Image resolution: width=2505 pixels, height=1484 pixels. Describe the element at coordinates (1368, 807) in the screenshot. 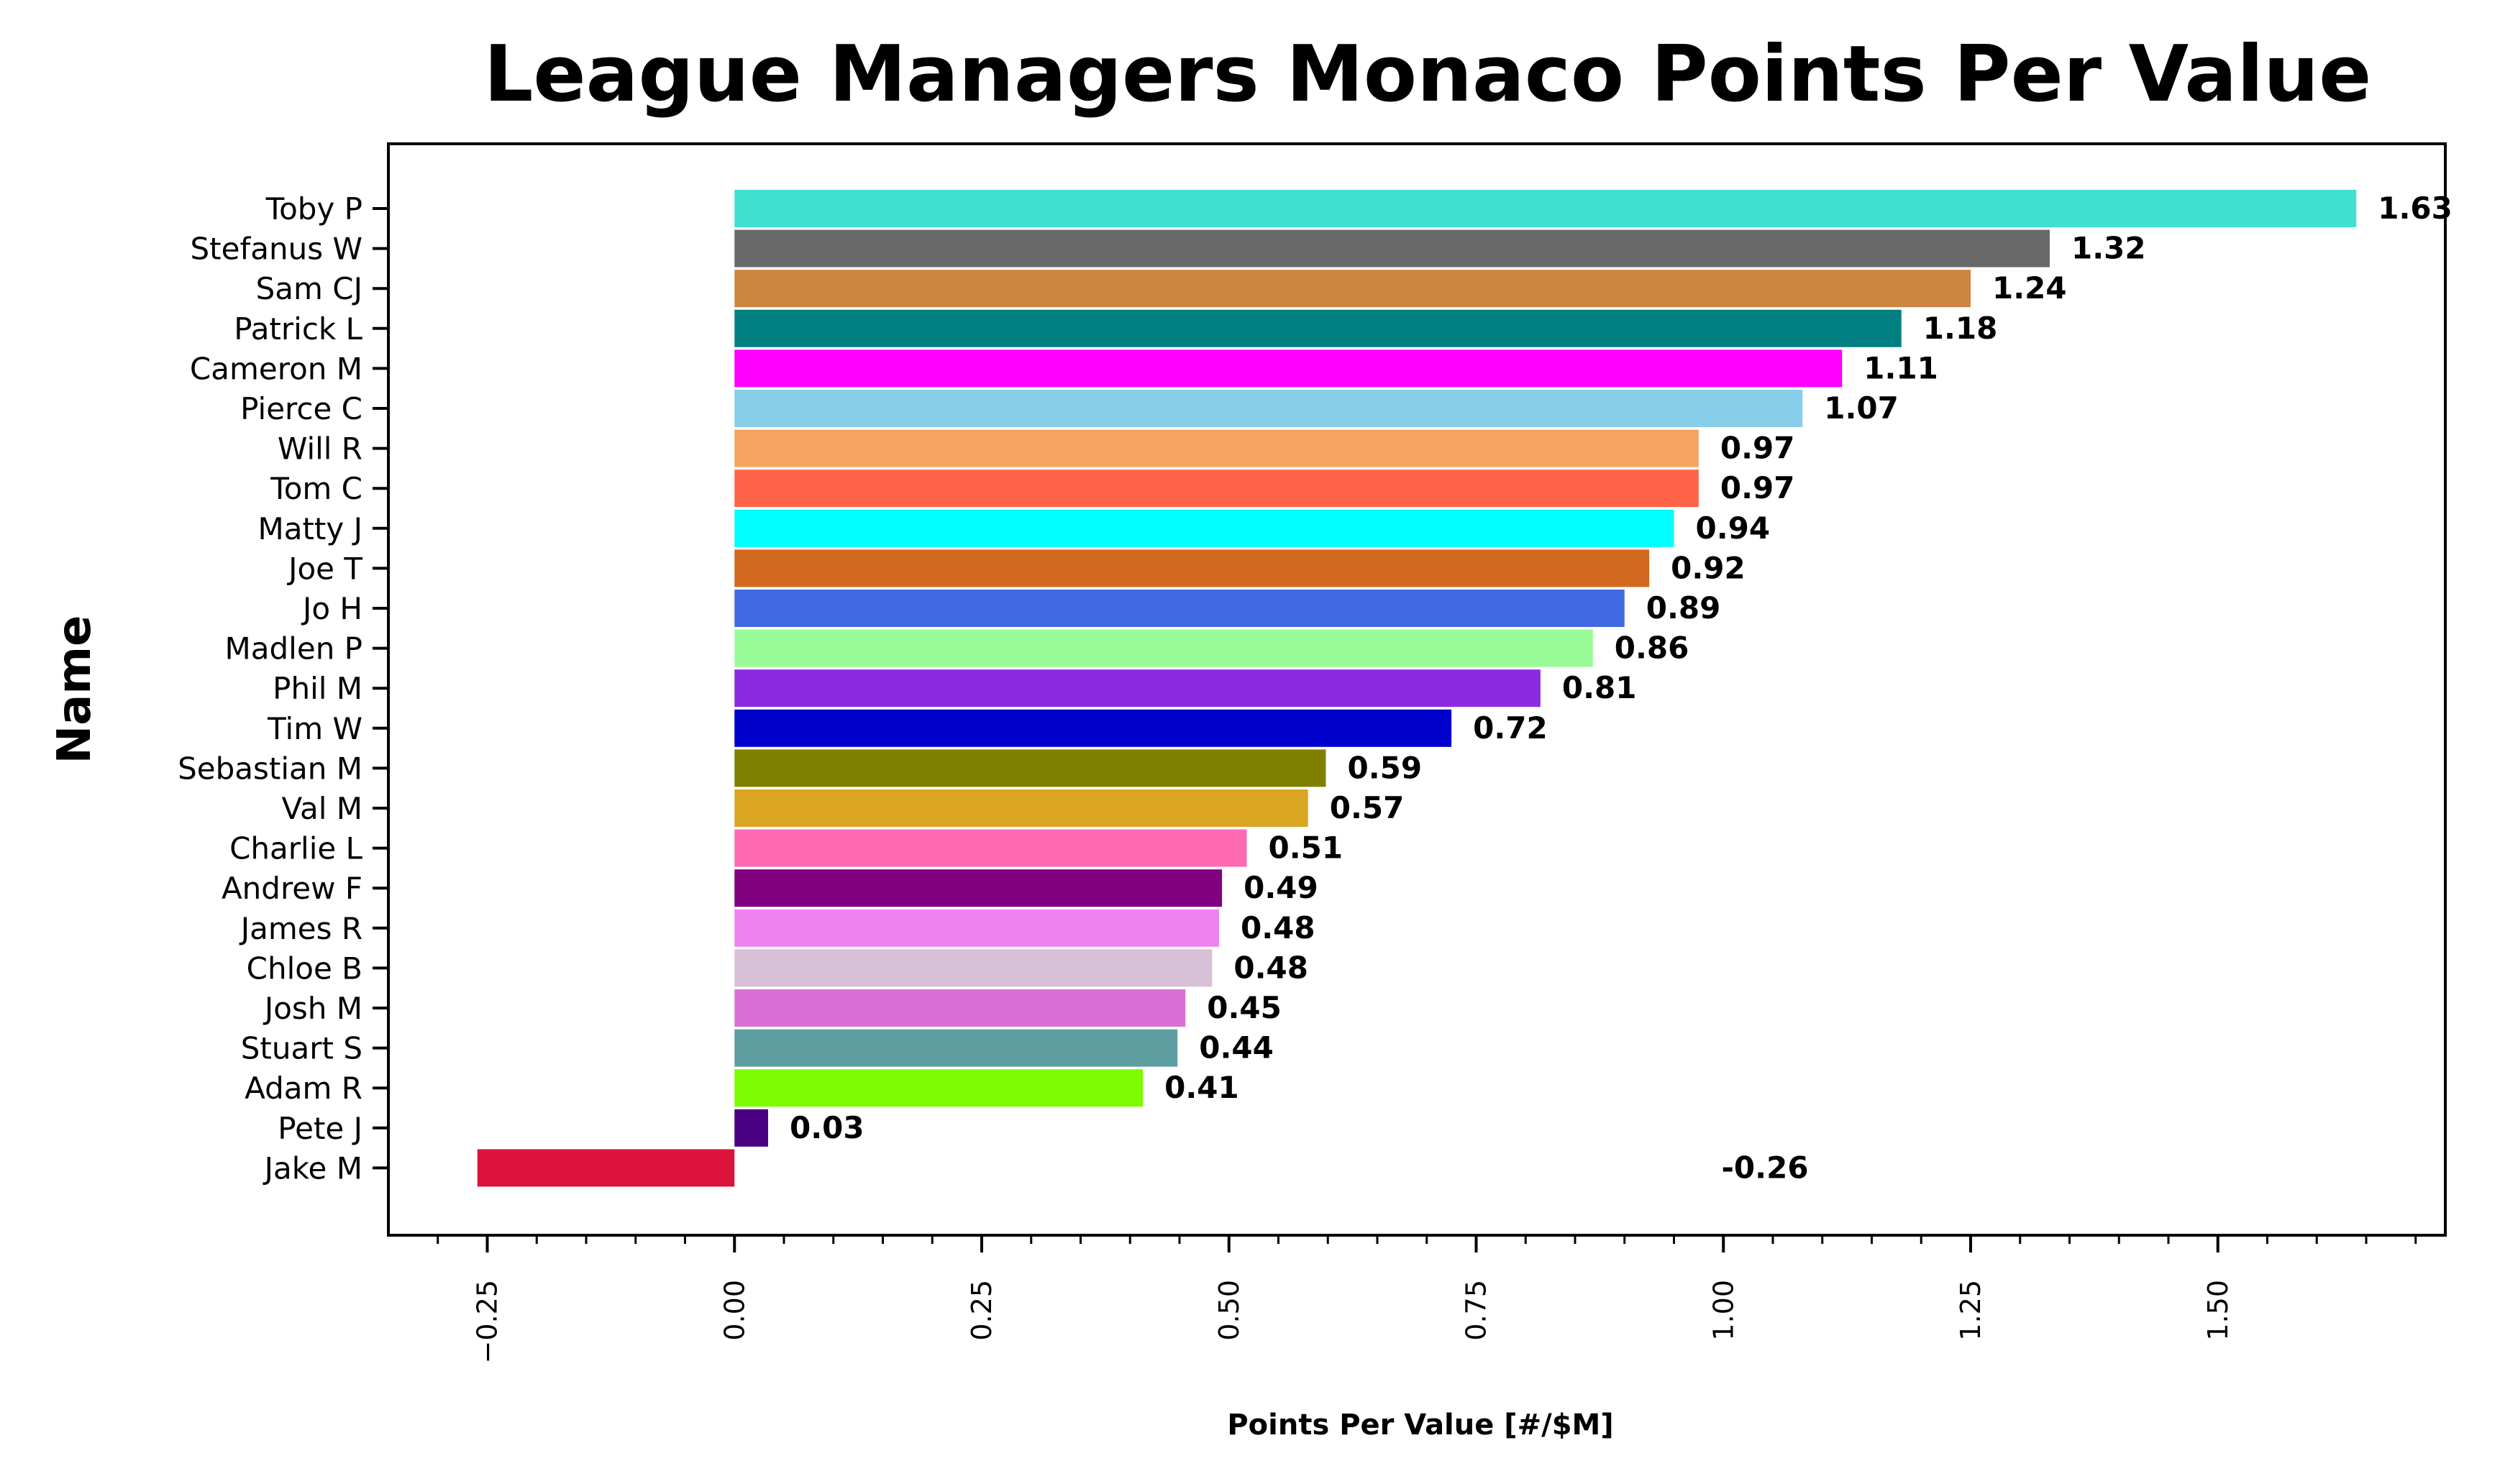

I see `data-label-val-m: 0.57` at that location.